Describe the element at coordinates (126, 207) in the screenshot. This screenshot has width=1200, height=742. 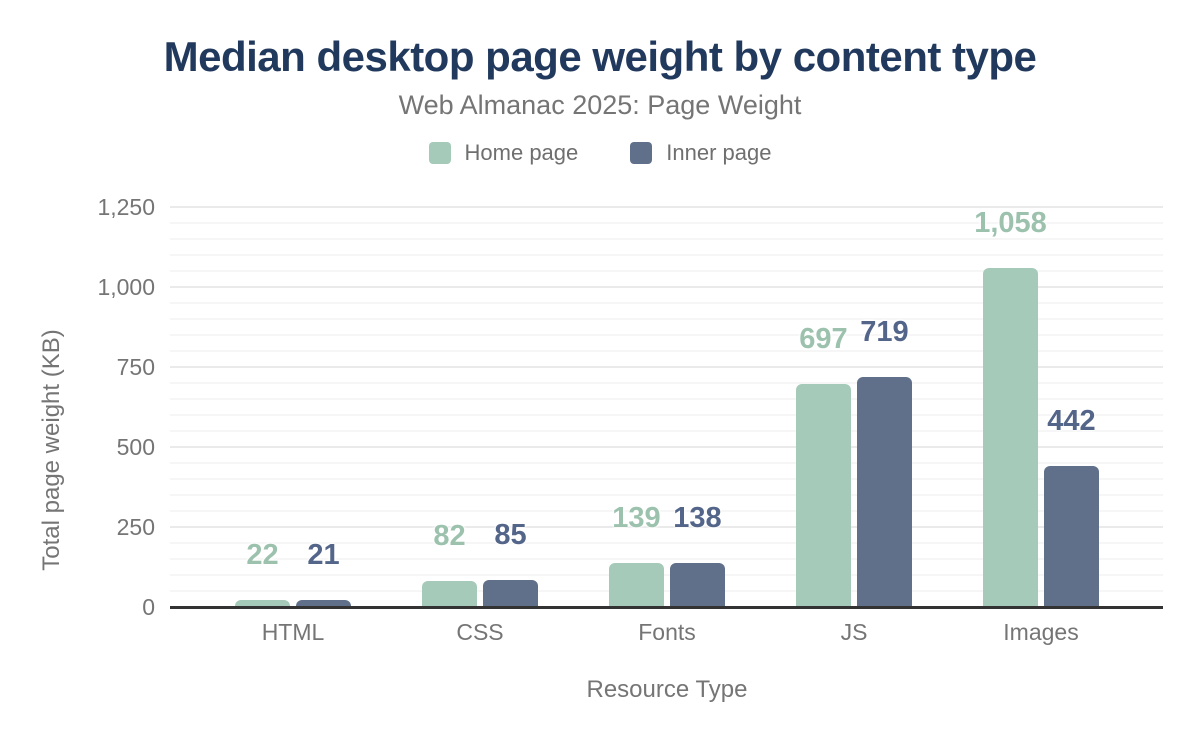
I see `y-tick-label: 1,250` at that location.